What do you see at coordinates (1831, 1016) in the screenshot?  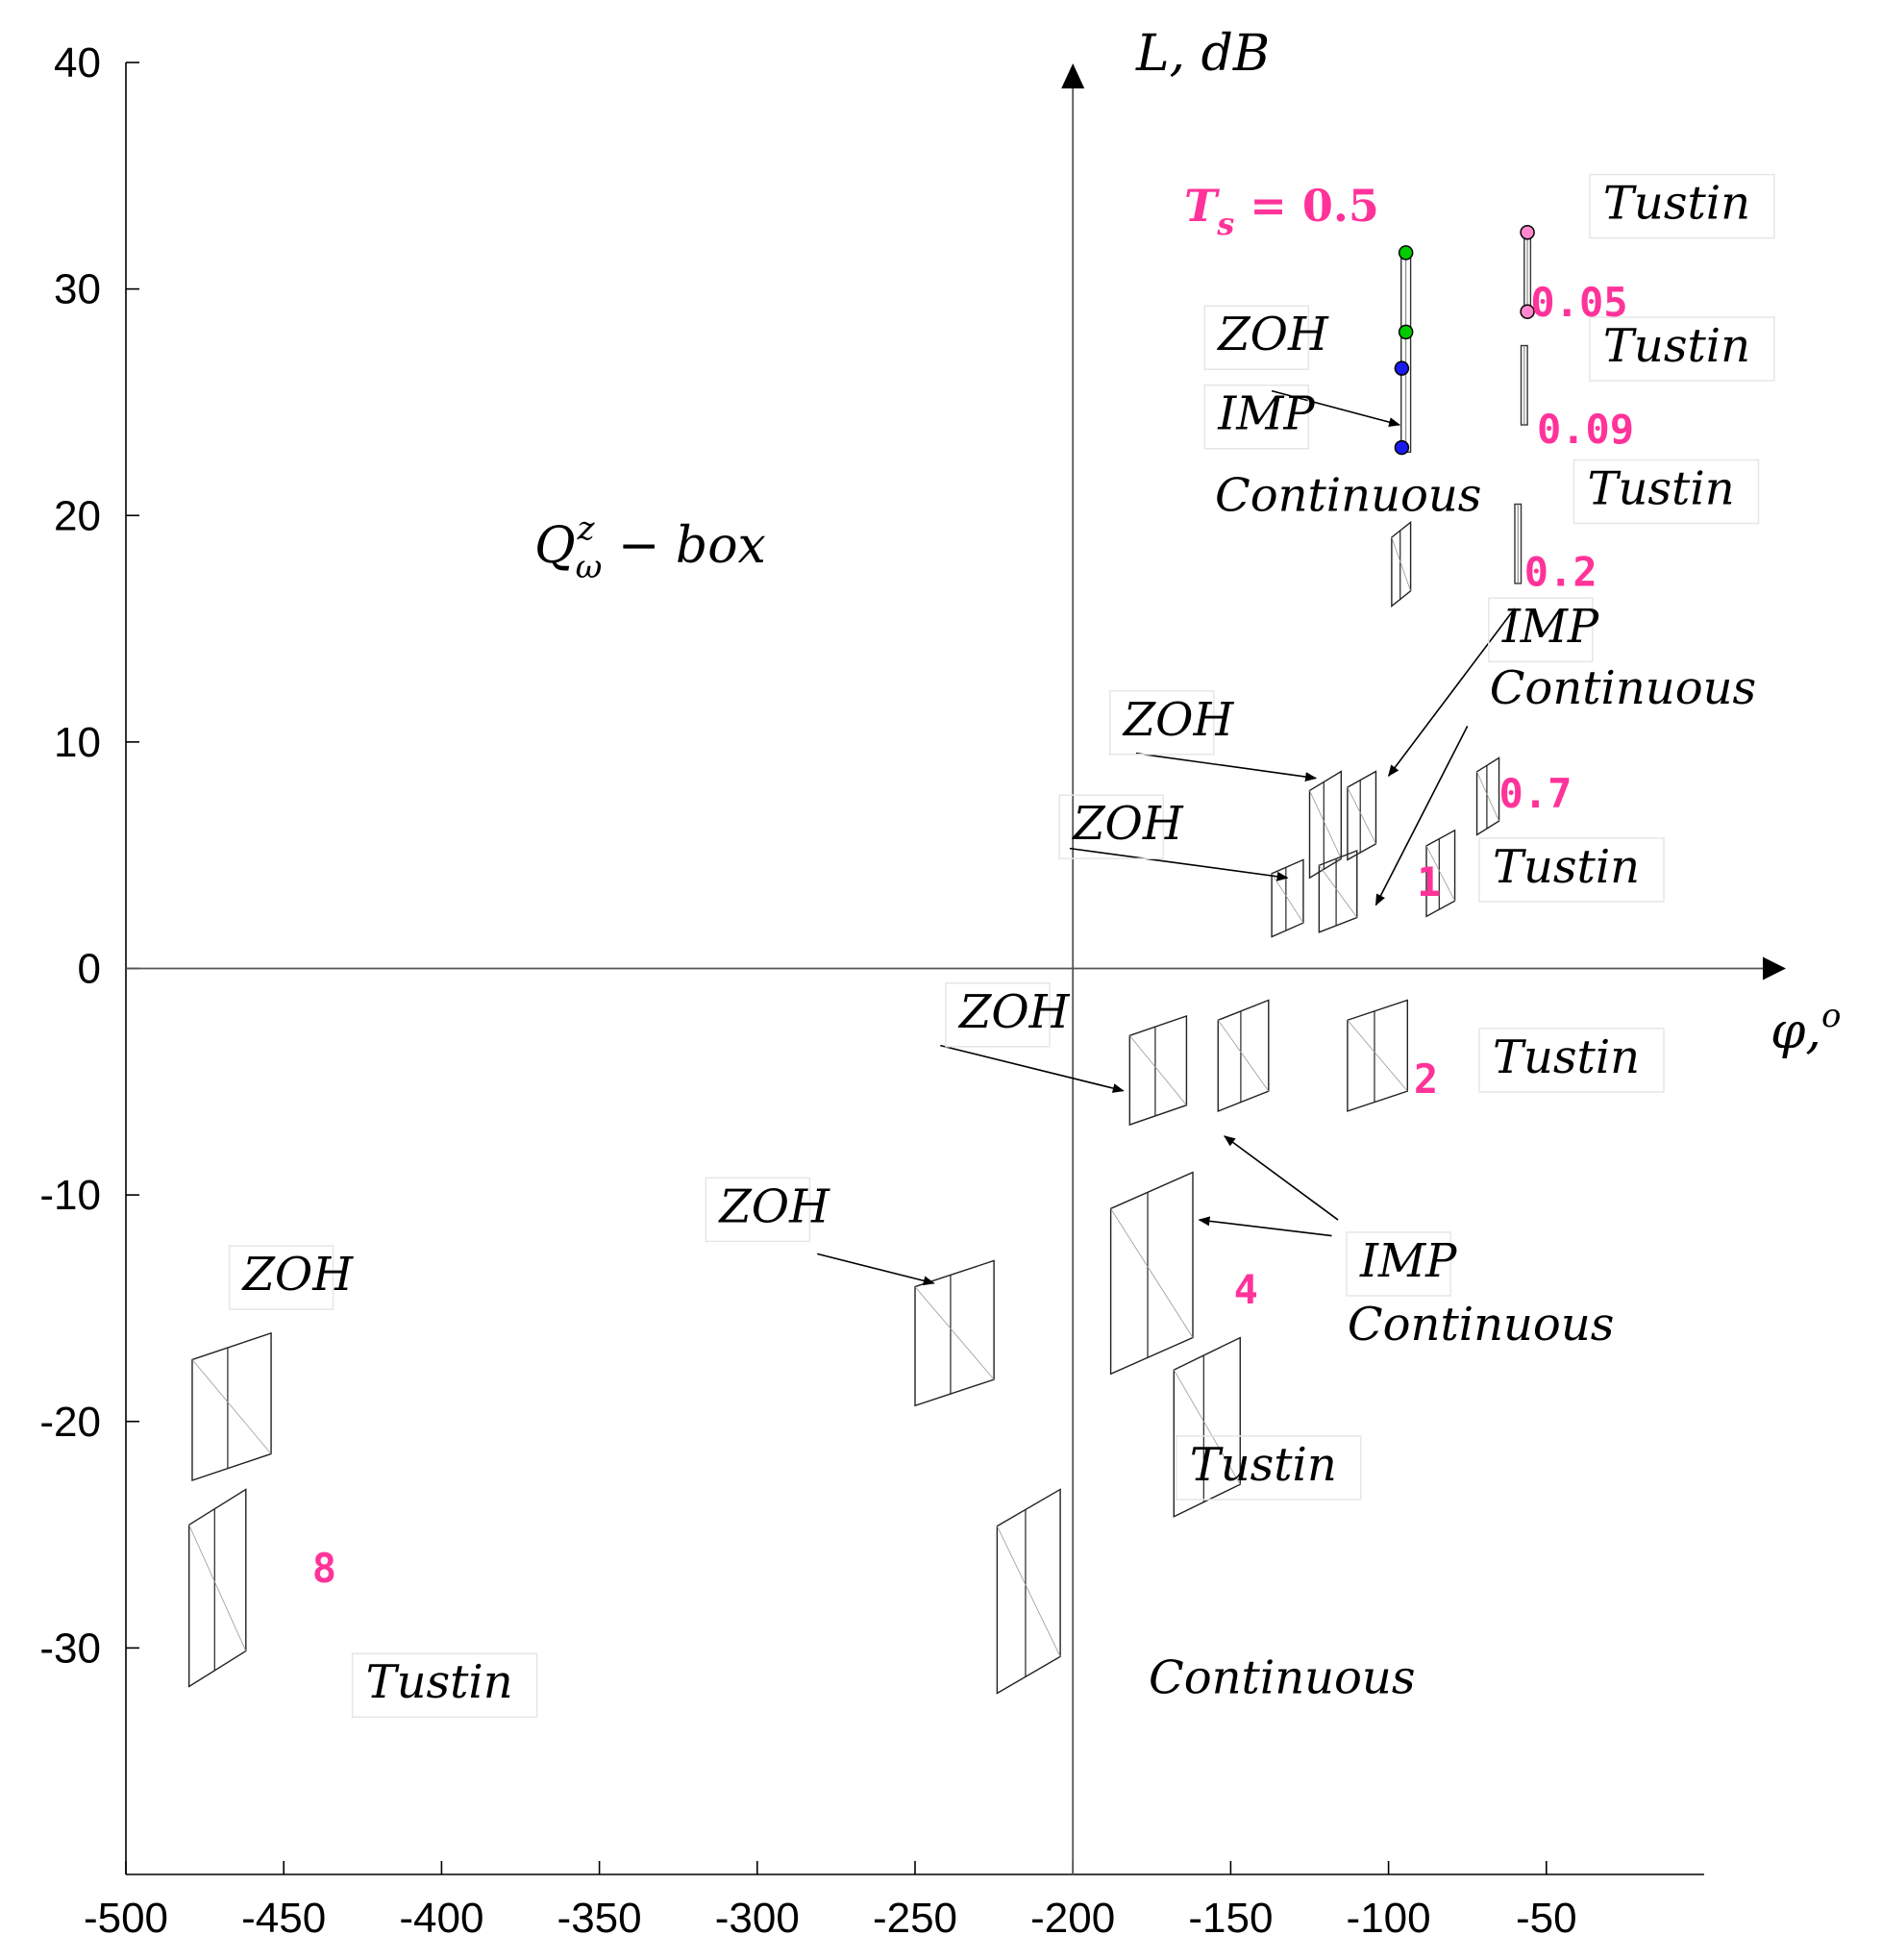 I see `x-axis-title-sup: o` at bounding box center [1831, 1016].